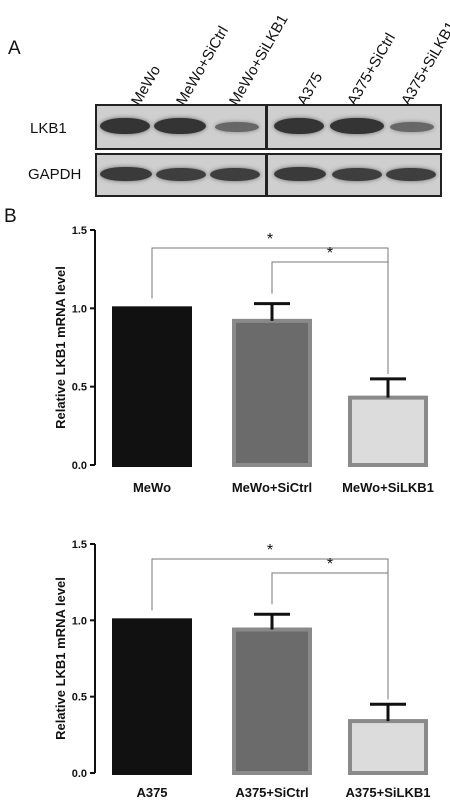  What do you see at coordinates (10, 216) in the screenshot?
I see `panel-b-label: B` at bounding box center [10, 216].